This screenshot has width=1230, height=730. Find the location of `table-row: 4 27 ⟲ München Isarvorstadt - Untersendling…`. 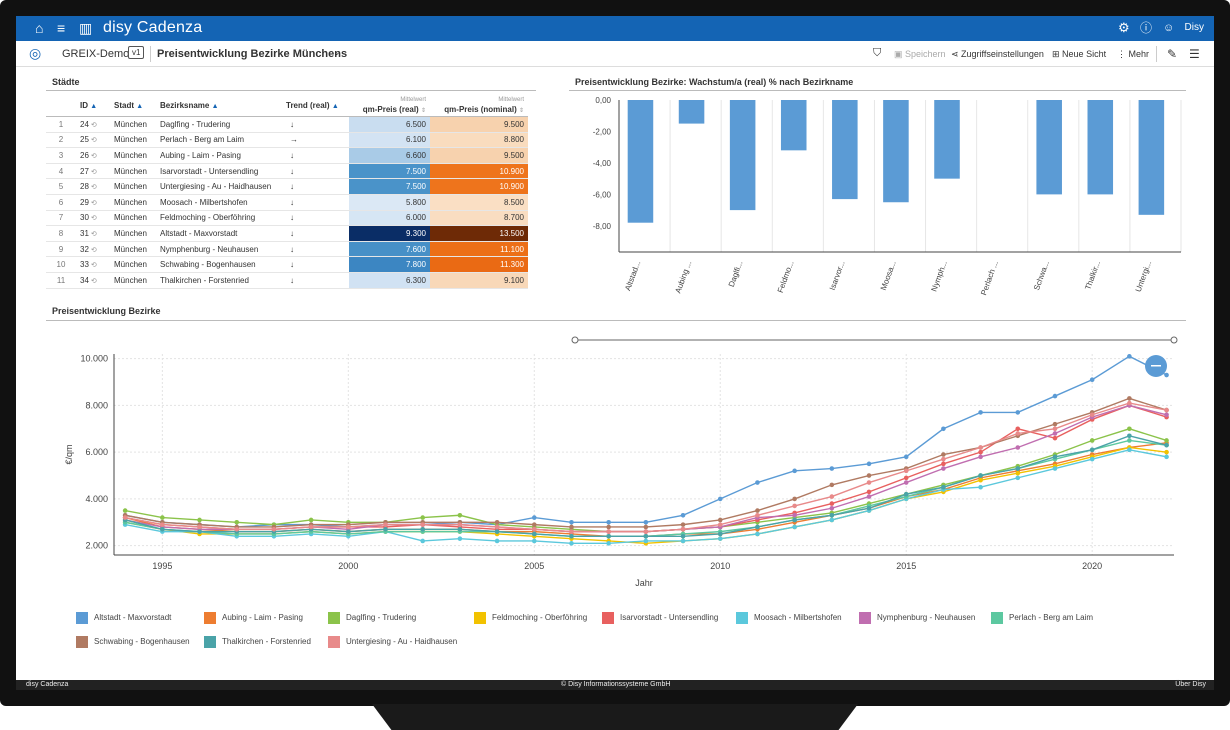

table-row: 4 27 ⟲ München Isarvorstadt - Untersendling… is located at coordinates (287, 171).